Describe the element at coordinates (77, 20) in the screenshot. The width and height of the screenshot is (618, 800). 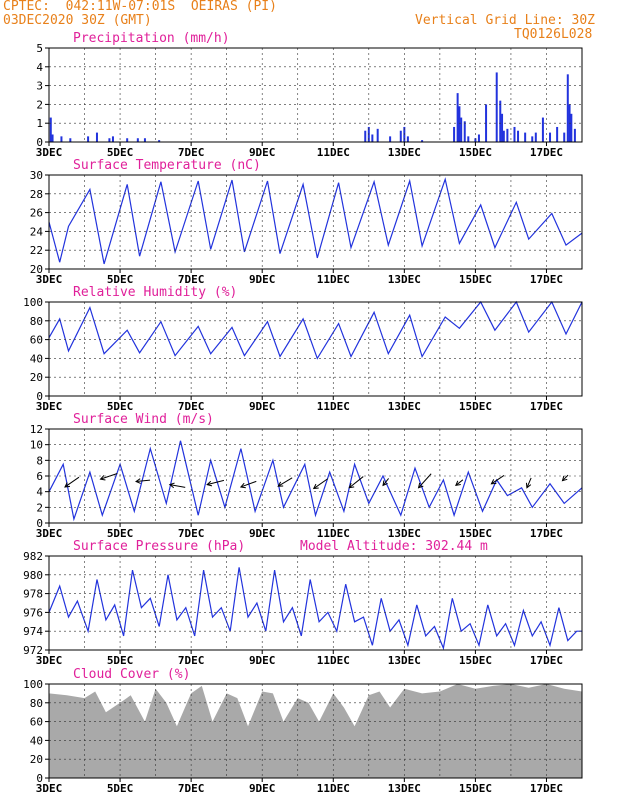
I see `header-date: 03DEC2020 30Z (GMT)` at that location.